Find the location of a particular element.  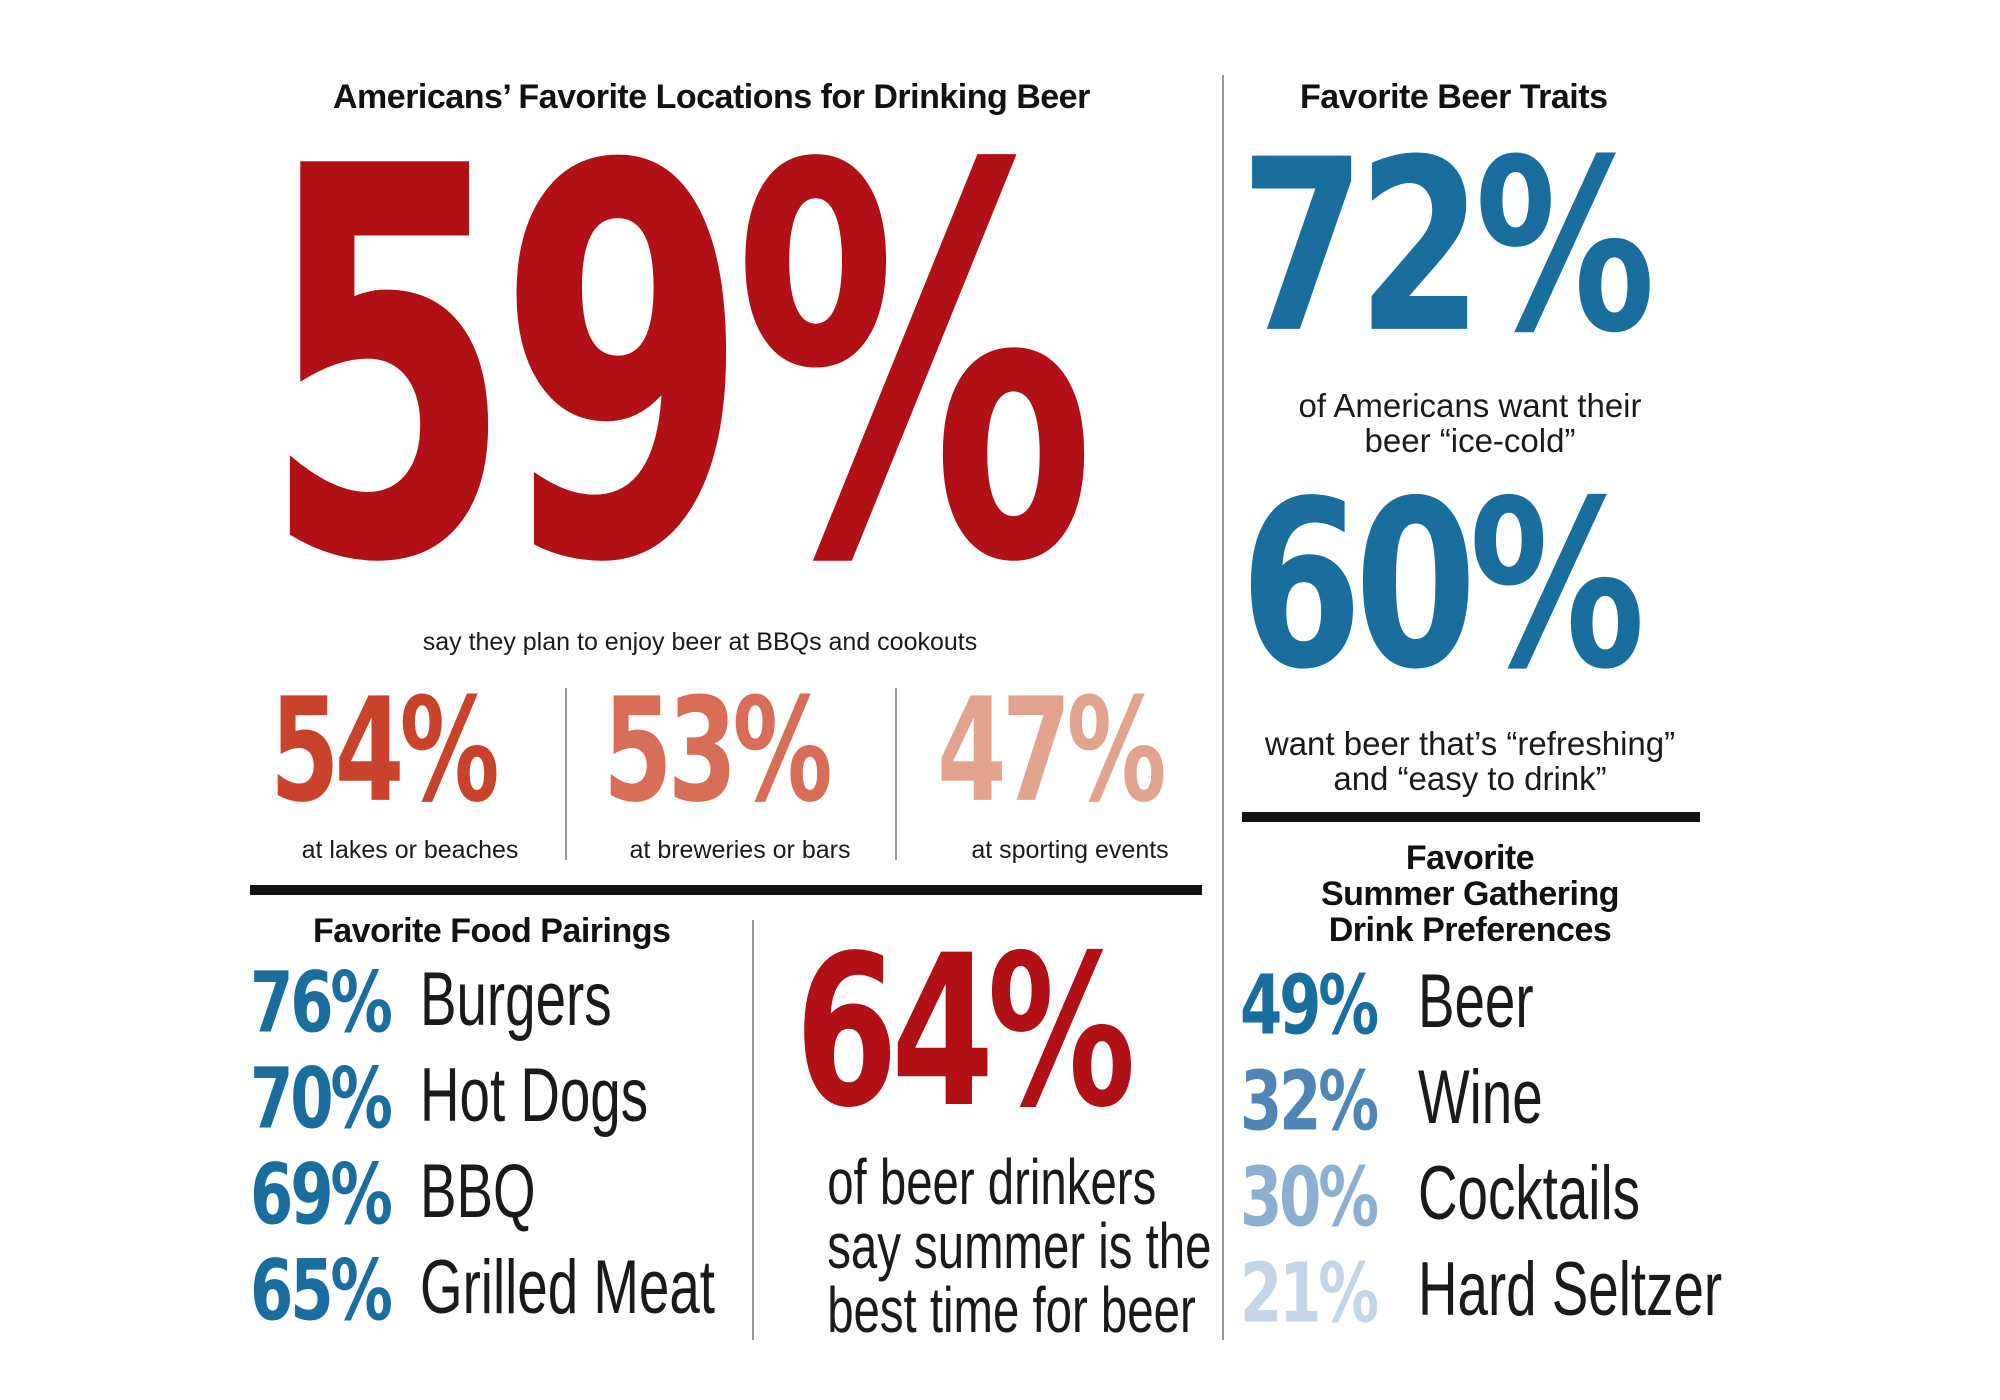

food-value: 76% is located at coordinates (321, 1003).